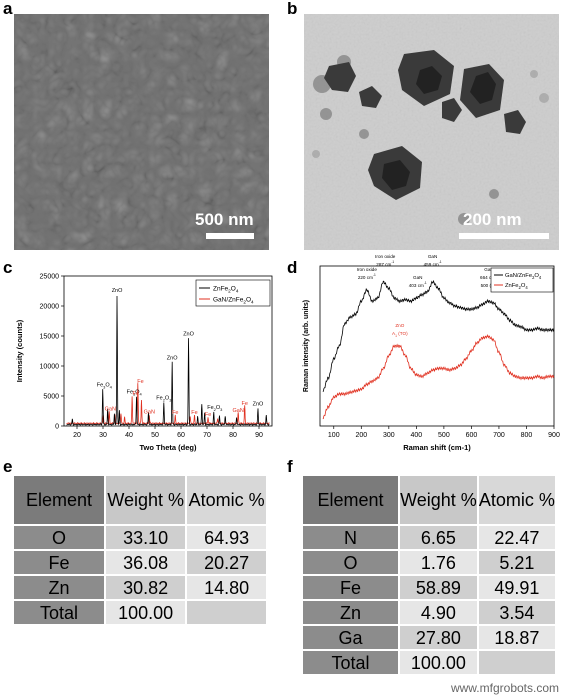 This screenshot has width=567, height=697. Describe the element at coordinates (417, 435) in the screenshot. I see `x-tick-label: 400` at that location.